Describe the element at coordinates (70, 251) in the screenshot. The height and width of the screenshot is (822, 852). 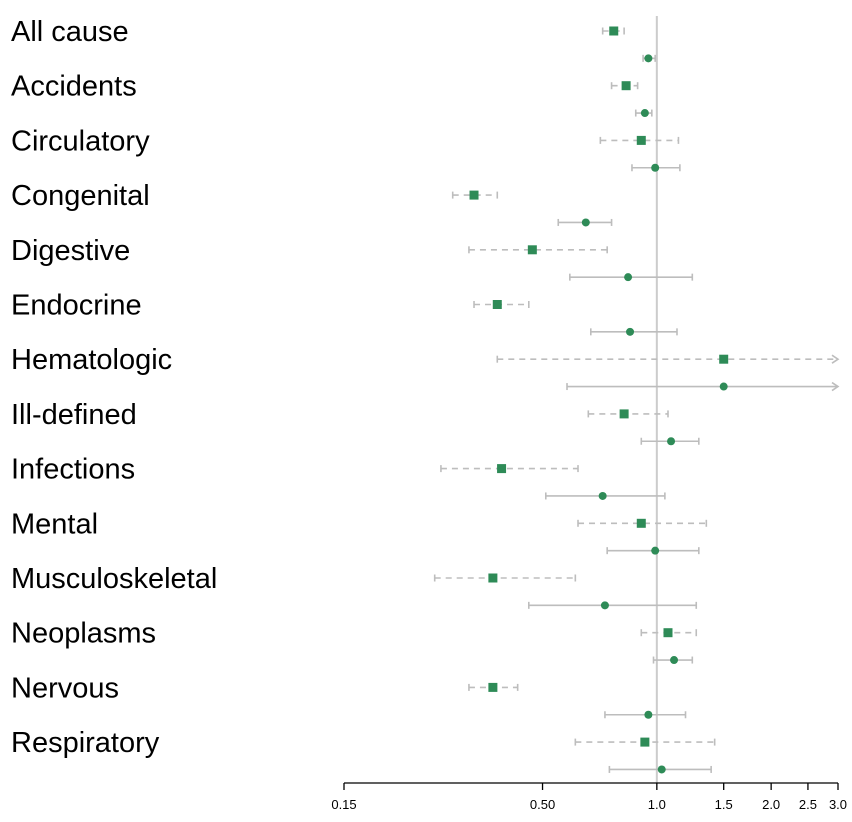
I see `category-label: Digestive` at that location.